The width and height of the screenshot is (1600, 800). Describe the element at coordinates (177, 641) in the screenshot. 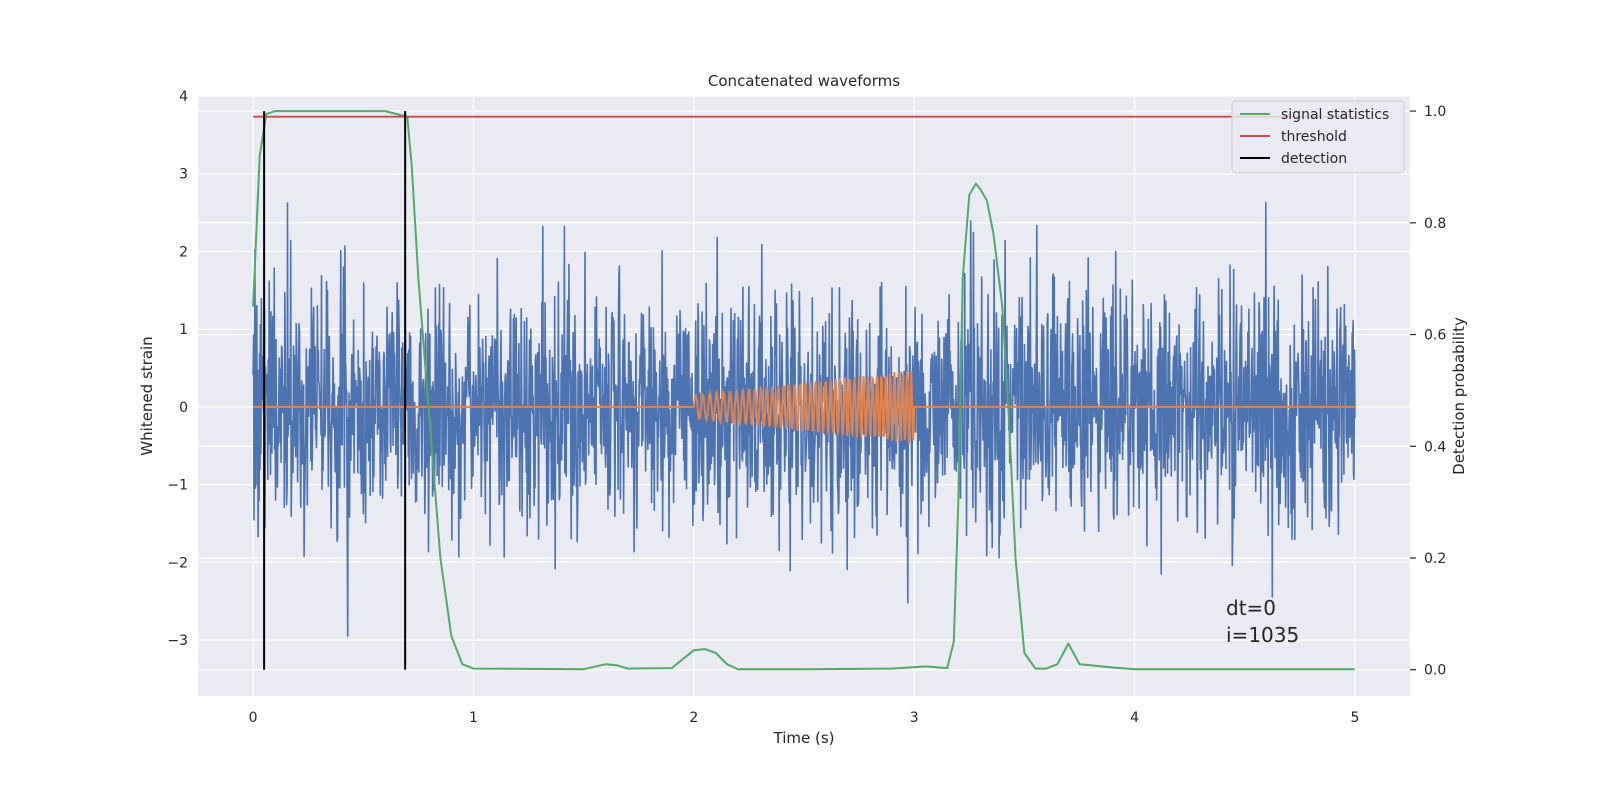

I see `y-tick-label: −3` at that location.